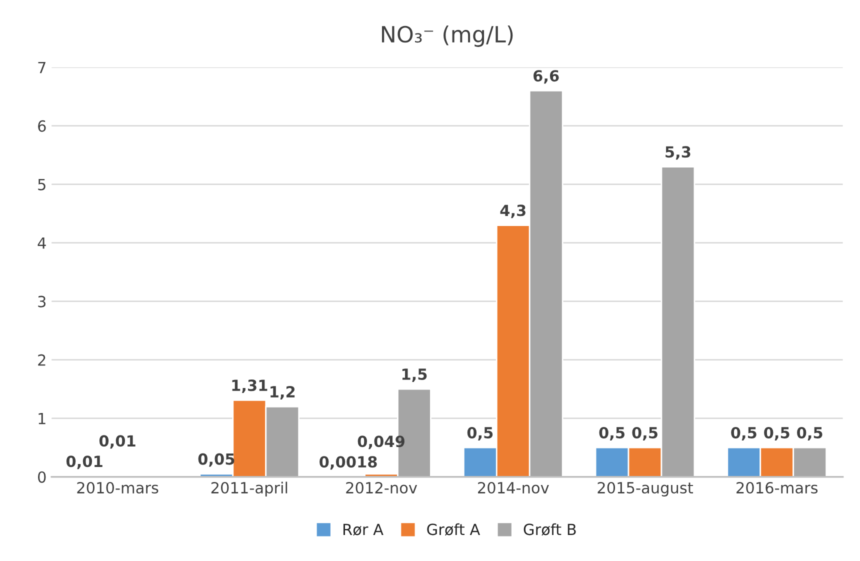  What do you see at coordinates (282, 393) in the screenshot?
I see `data-label: 1,2` at bounding box center [282, 393].